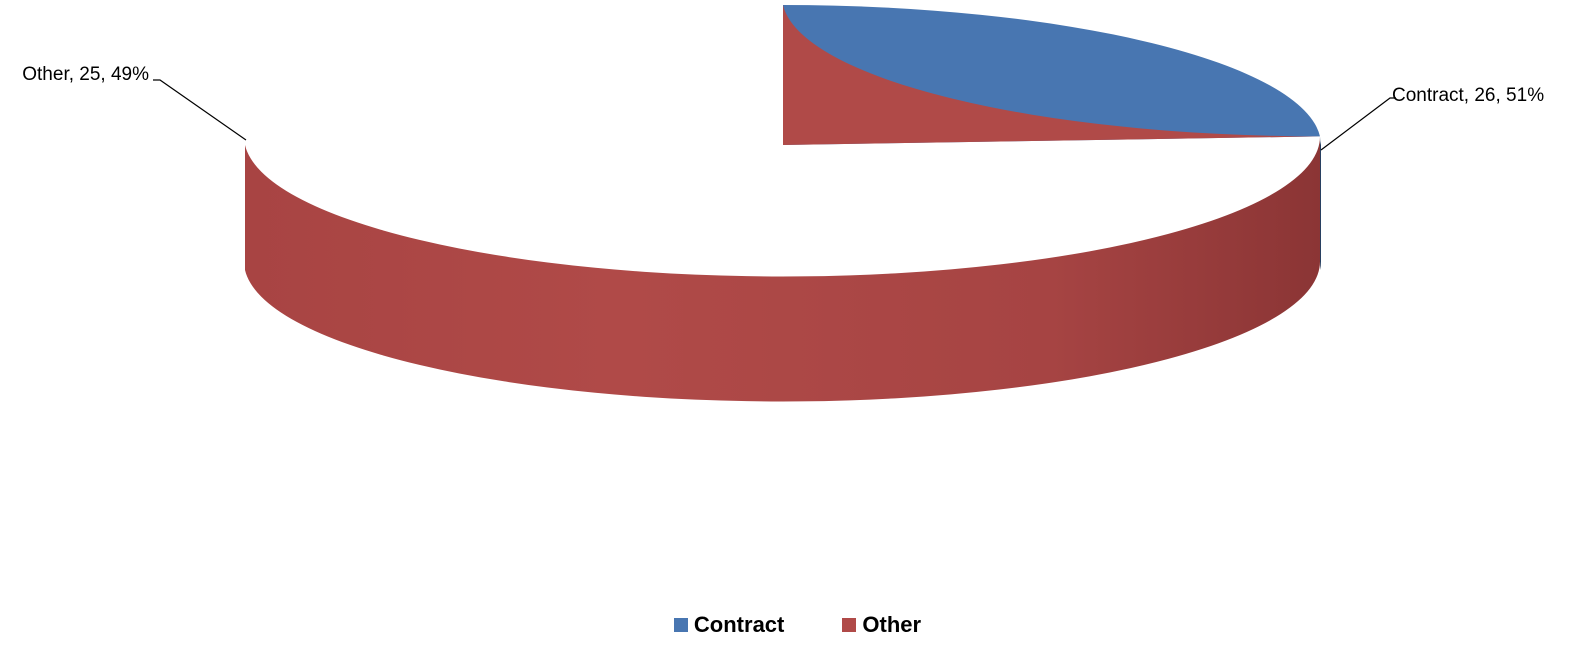 The width and height of the screenshot is (1595, 649). What do you see at coordinates (1320, 203) in the screenshot?
I see `pie-side-contract` at bounding box center [1320, 203].